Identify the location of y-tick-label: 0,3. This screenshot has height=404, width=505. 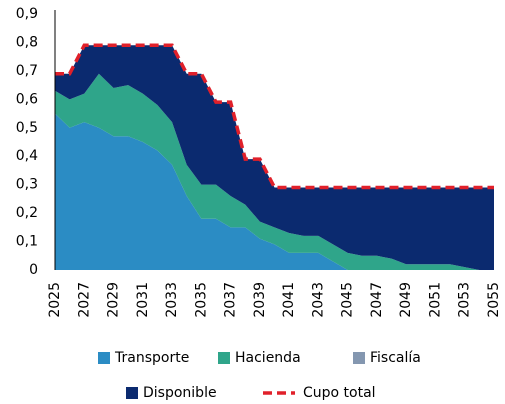
(27, 185).